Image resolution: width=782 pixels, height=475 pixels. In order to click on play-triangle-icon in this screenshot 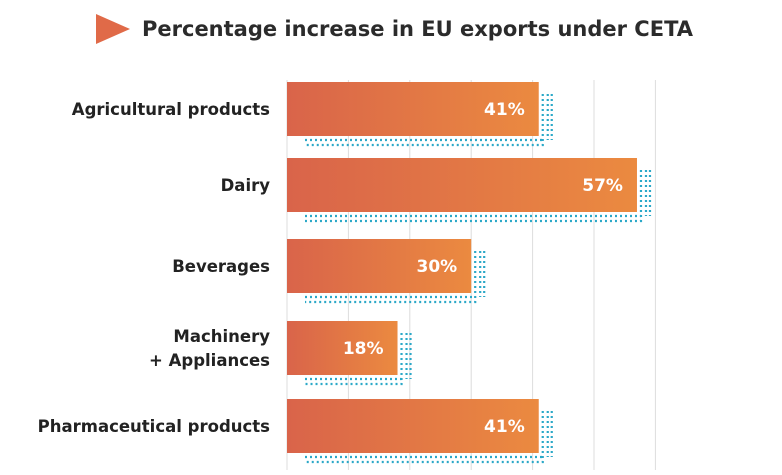, I will do `click(113, 29)`.